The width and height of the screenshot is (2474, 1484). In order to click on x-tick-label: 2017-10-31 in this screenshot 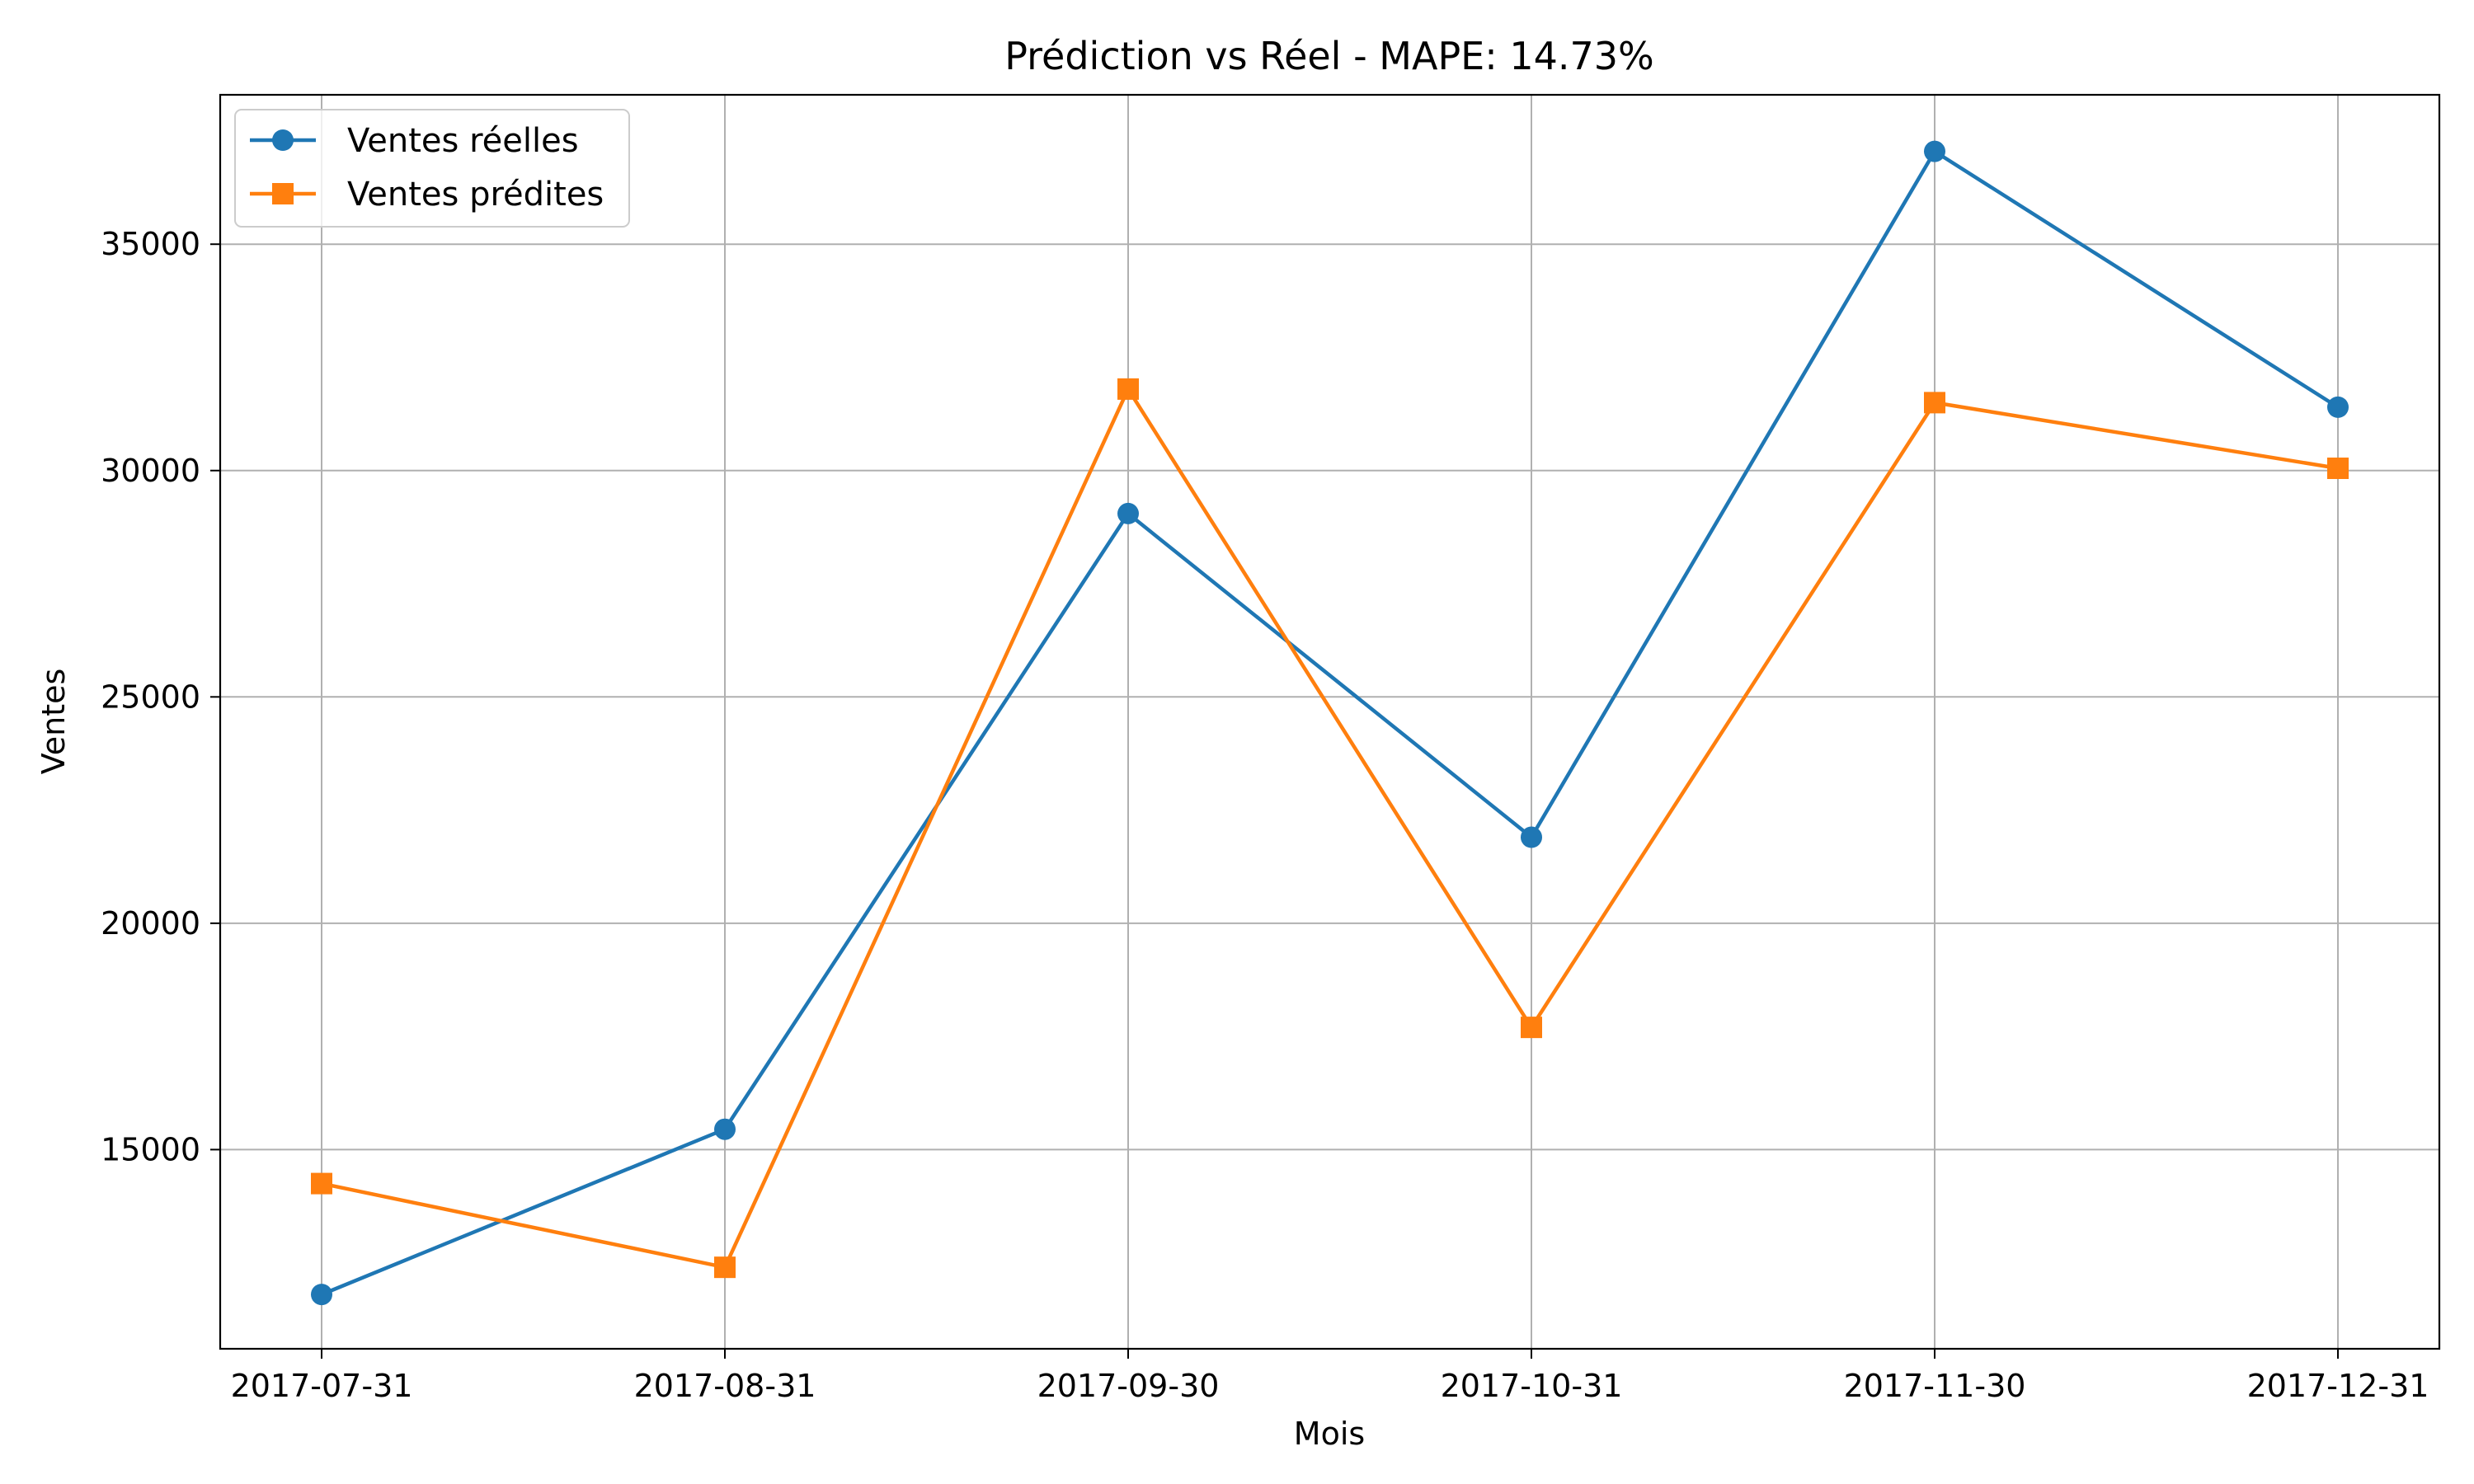, I will do `click(1532, 1386)`.